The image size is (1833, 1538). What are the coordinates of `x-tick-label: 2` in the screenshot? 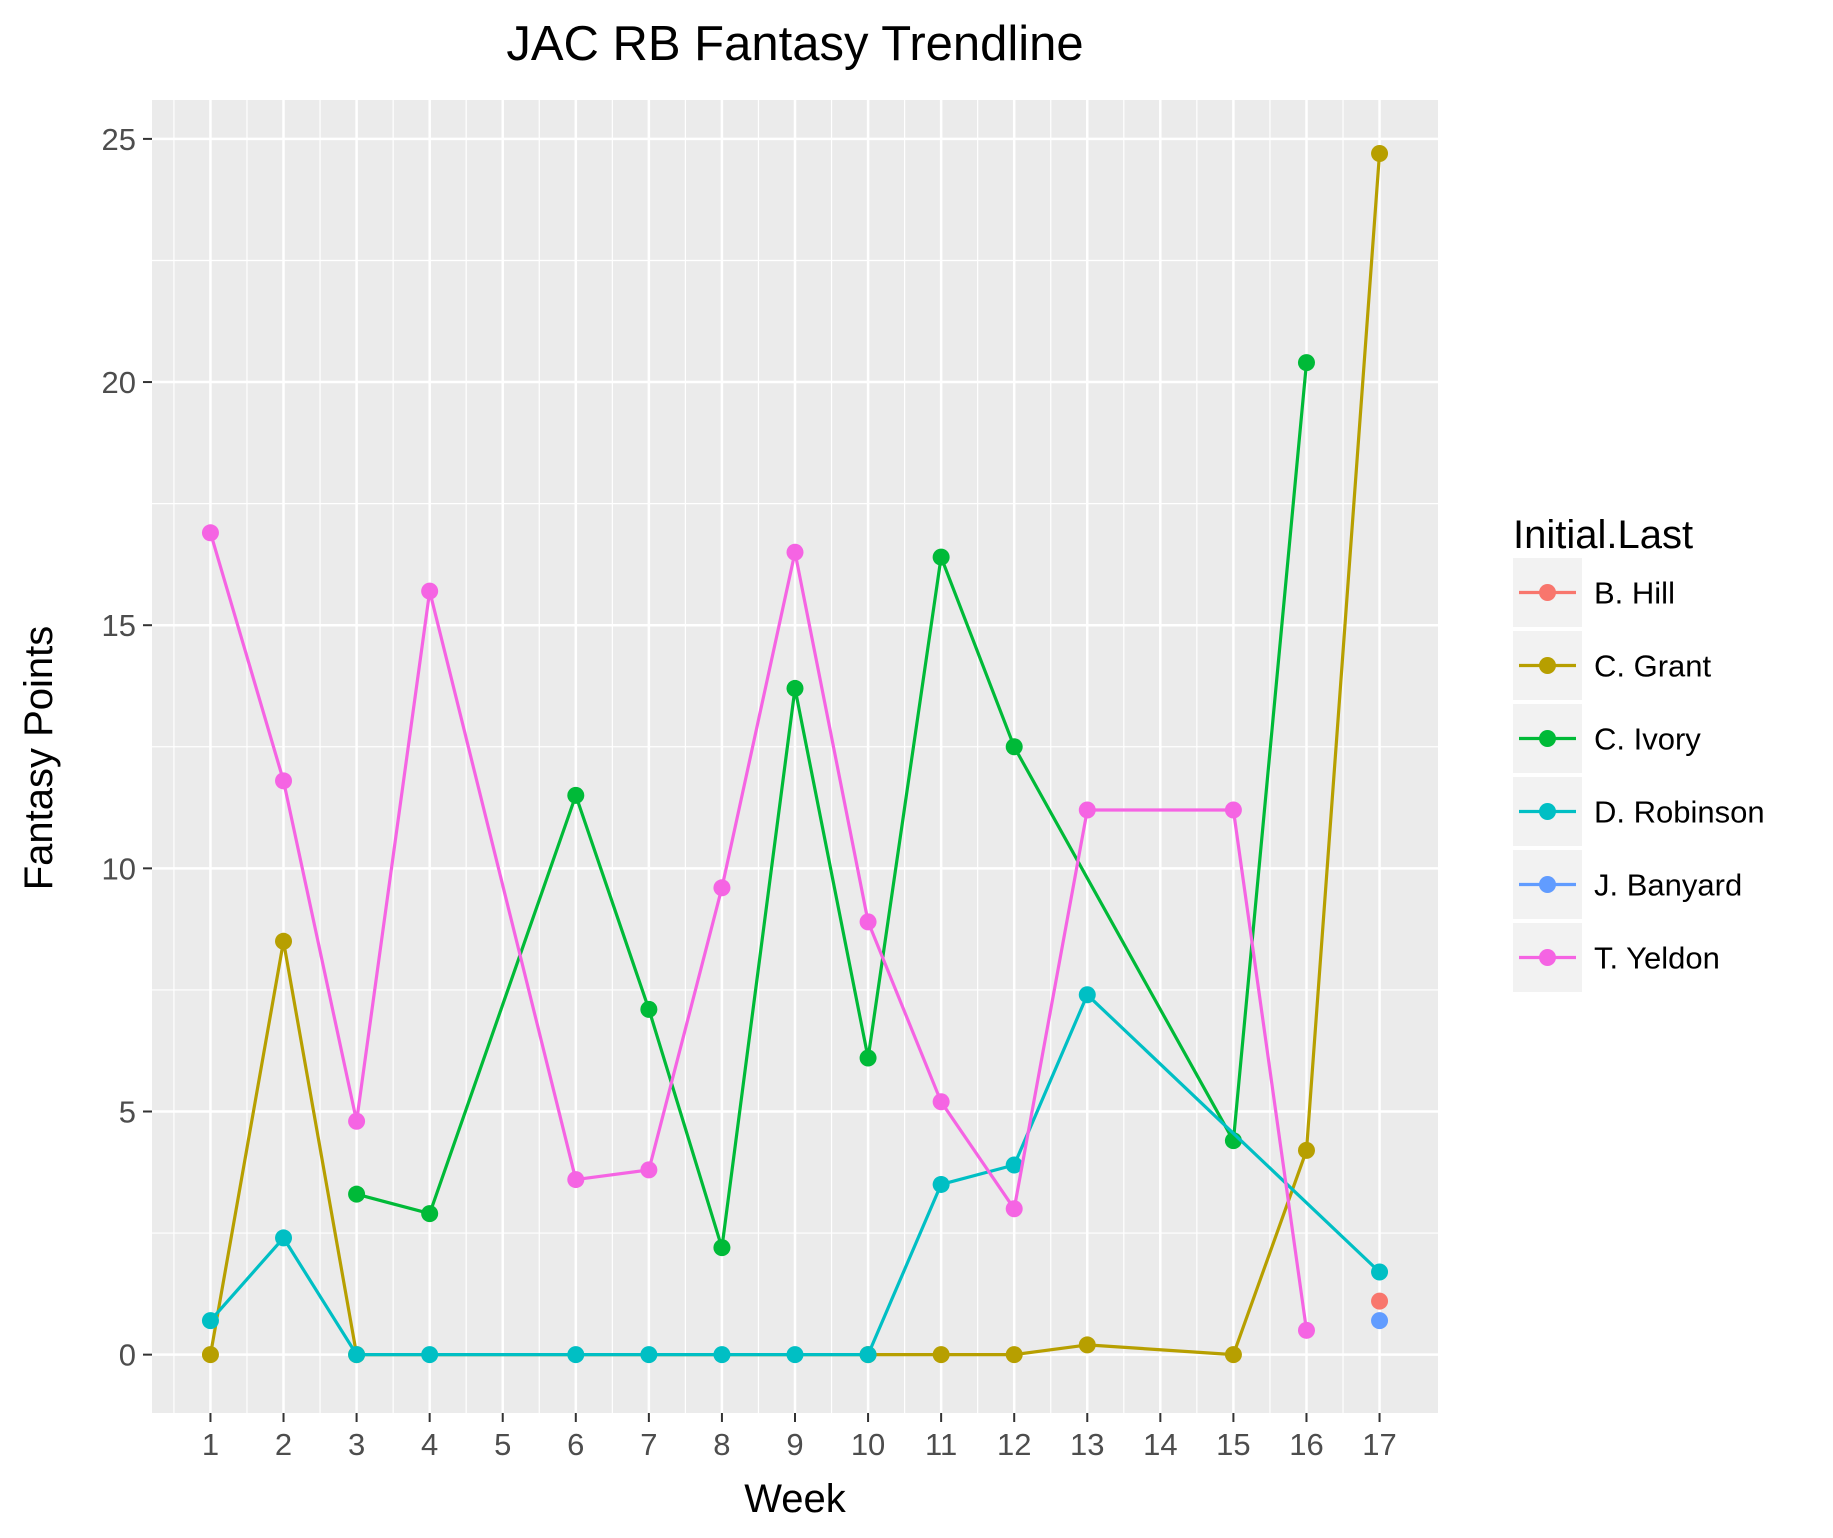 It's located at (283, 1444).